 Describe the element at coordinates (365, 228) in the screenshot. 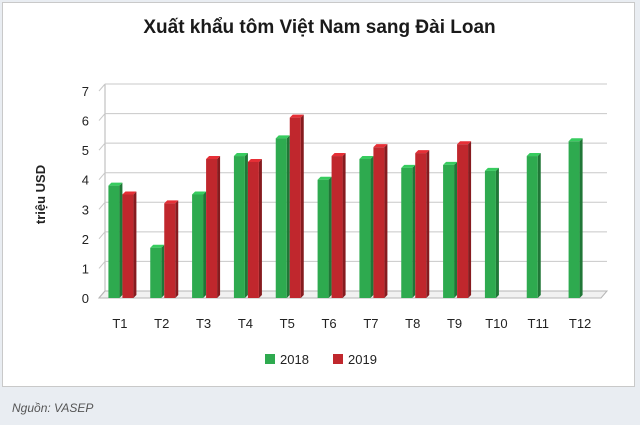

I see `bar-2018-T7` at that location.